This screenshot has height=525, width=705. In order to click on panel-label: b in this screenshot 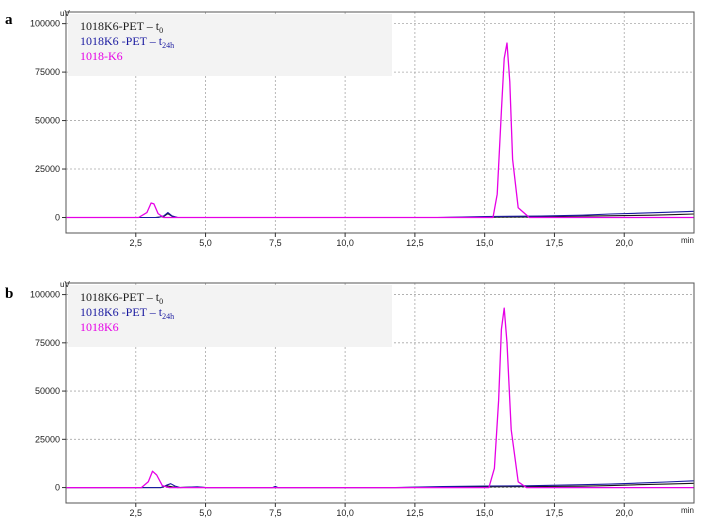, I will do `click(9, 294)`.